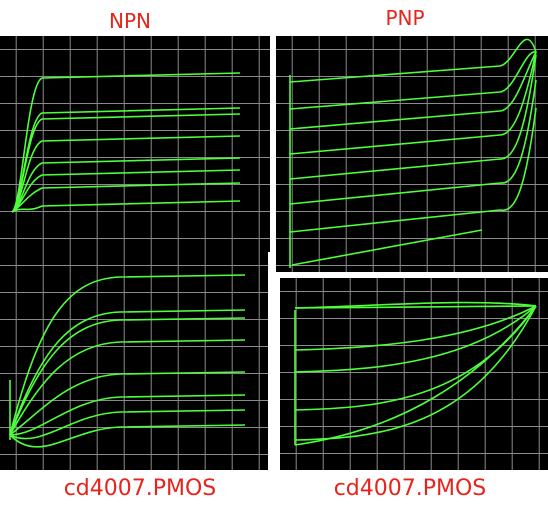 The image size is (548, 507). I want to click on label-npn: NPN, so click(130, 21).